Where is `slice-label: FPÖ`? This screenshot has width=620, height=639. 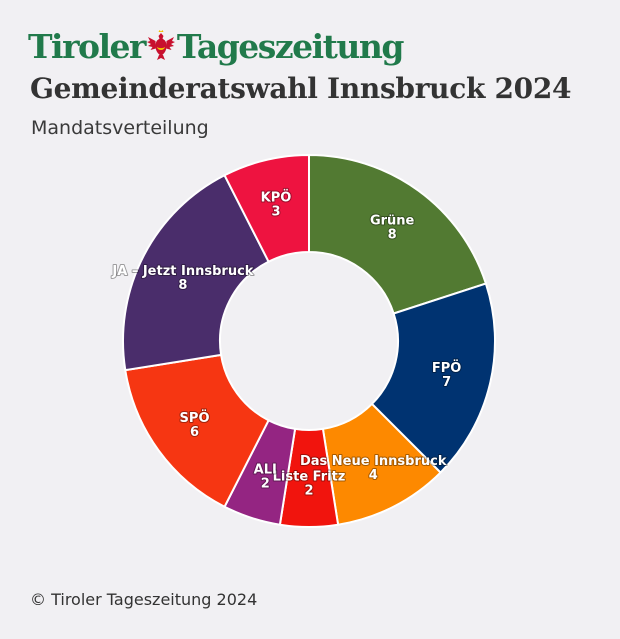 slice-label: FPÖ is located at coordinates (446, 368).